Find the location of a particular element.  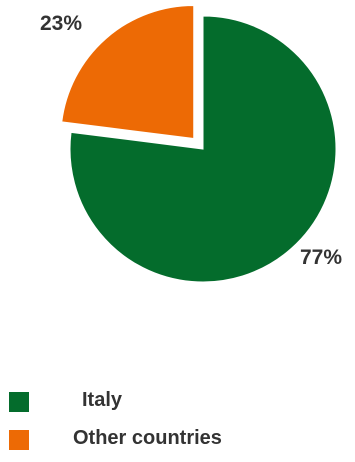

legend-item-other-countries: Other countries is located at coordinates (177, 443).